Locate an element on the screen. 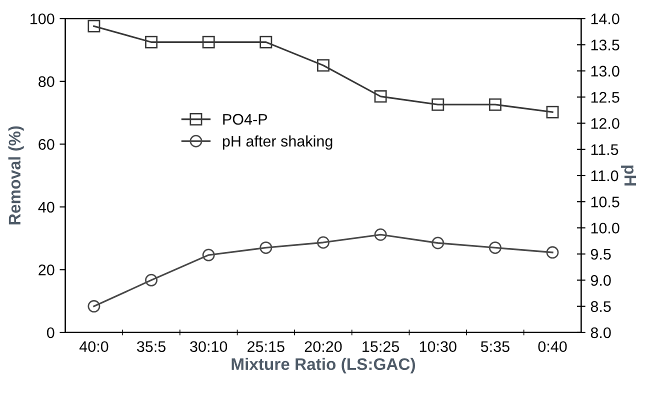 The width and height of the screenshot is (653, 413). y2-tick-label: 9.0 is located at coordinates (600, 280).